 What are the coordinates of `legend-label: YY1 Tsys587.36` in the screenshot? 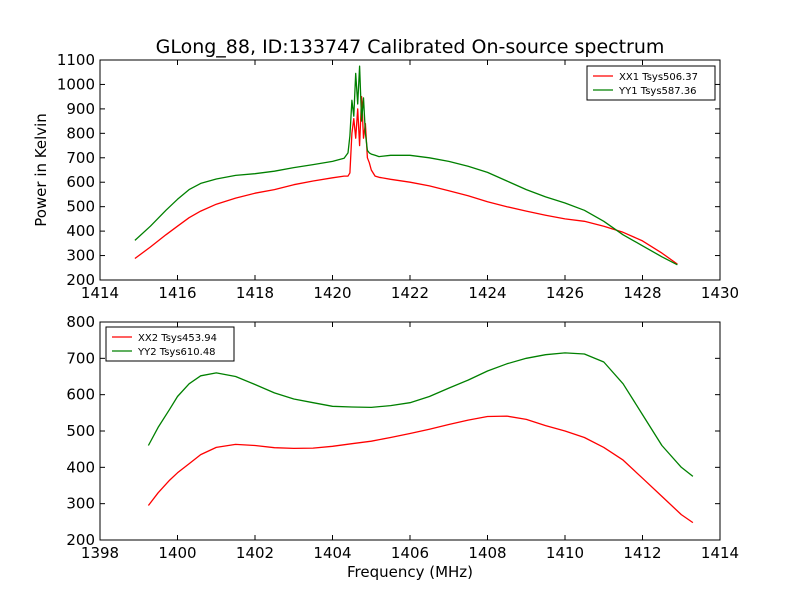 It's located at (657, 91).